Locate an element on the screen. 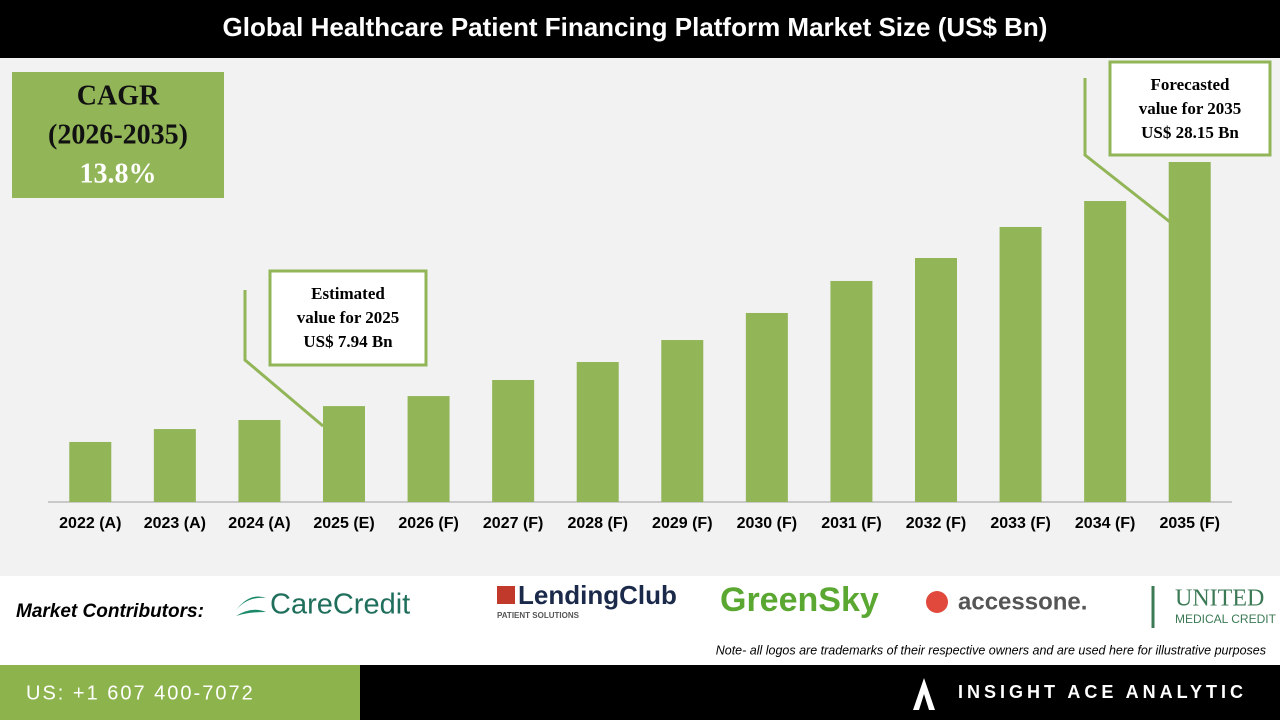  logo: GreenSky is located at coordinates (799, 600).